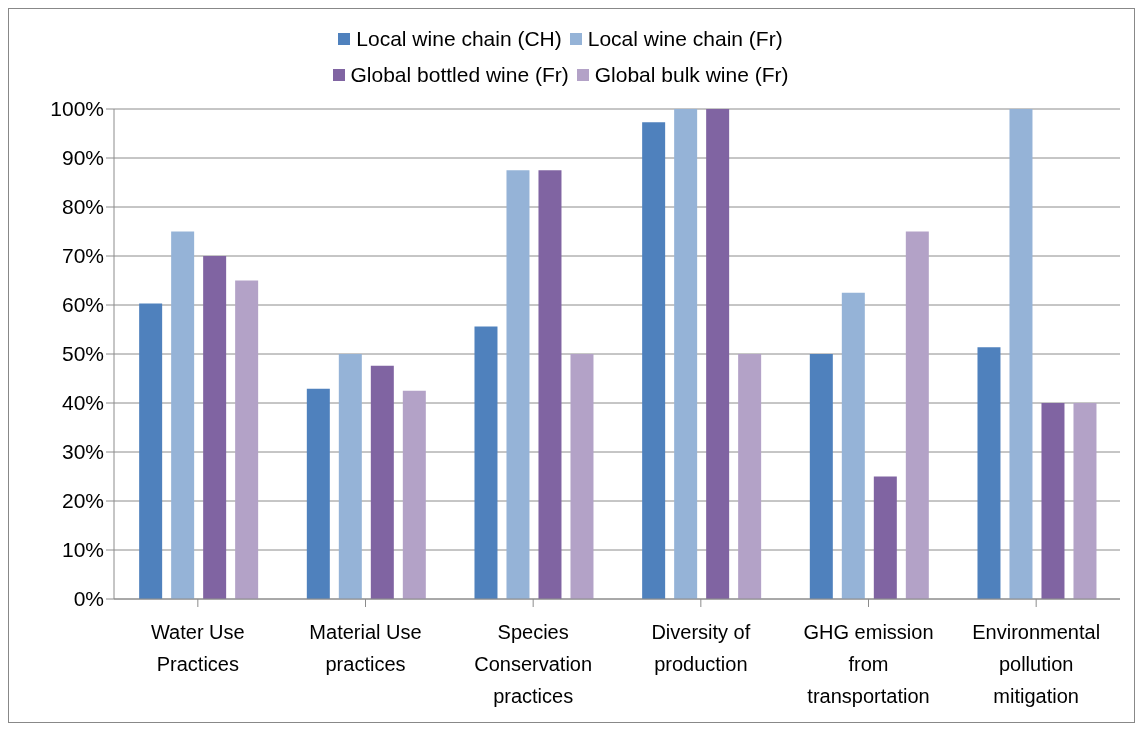 This screenshot has height=731, width=1145. I want to click on y-tick-label: 90%, so click(82, 158).